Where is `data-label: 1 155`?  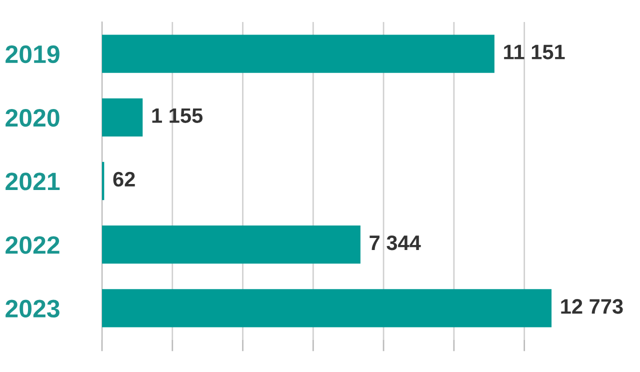 data-label: 1 155 is located at coordinates (177, 115).